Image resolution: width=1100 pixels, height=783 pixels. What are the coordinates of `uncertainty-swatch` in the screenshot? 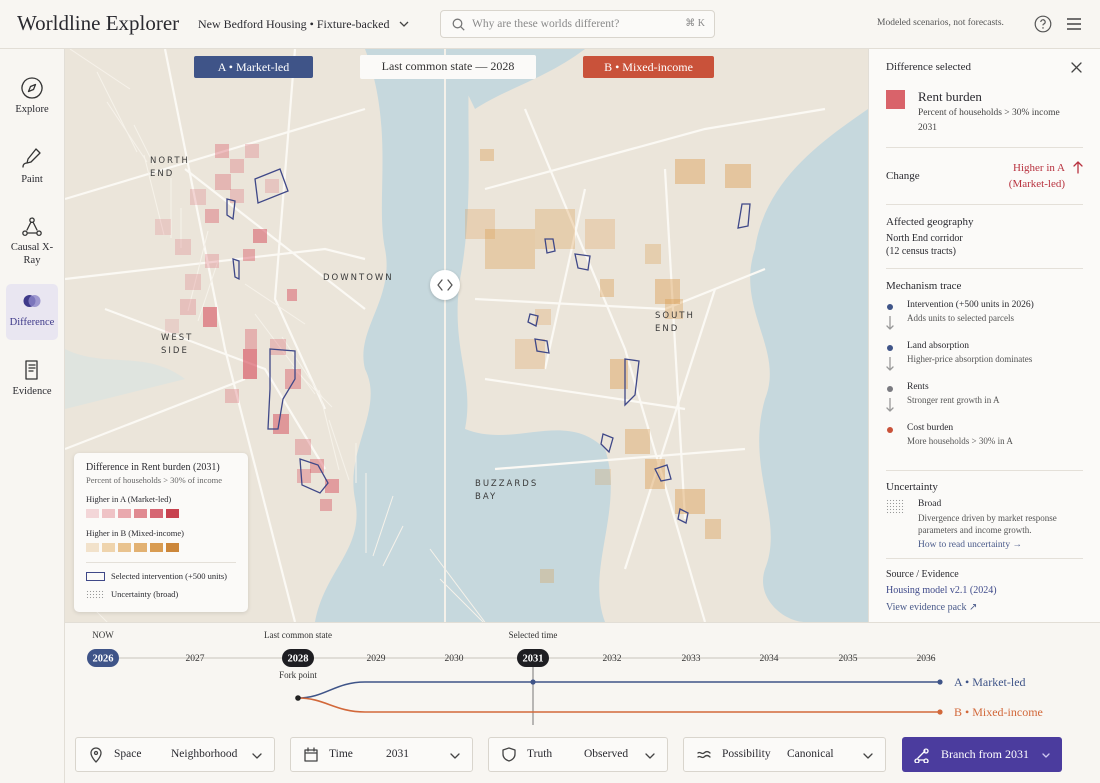 It's located at (895, 506).